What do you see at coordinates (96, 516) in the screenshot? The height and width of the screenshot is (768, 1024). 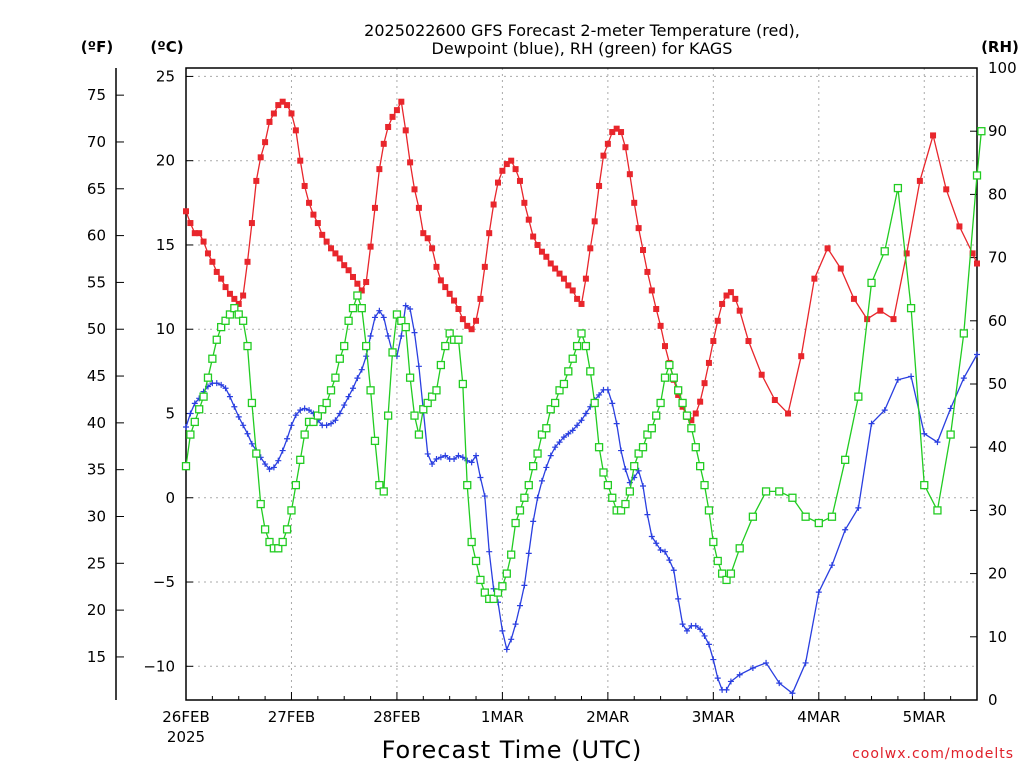 I see `fahrenheit-tick-label: 30` at bounding box center [96, 516].